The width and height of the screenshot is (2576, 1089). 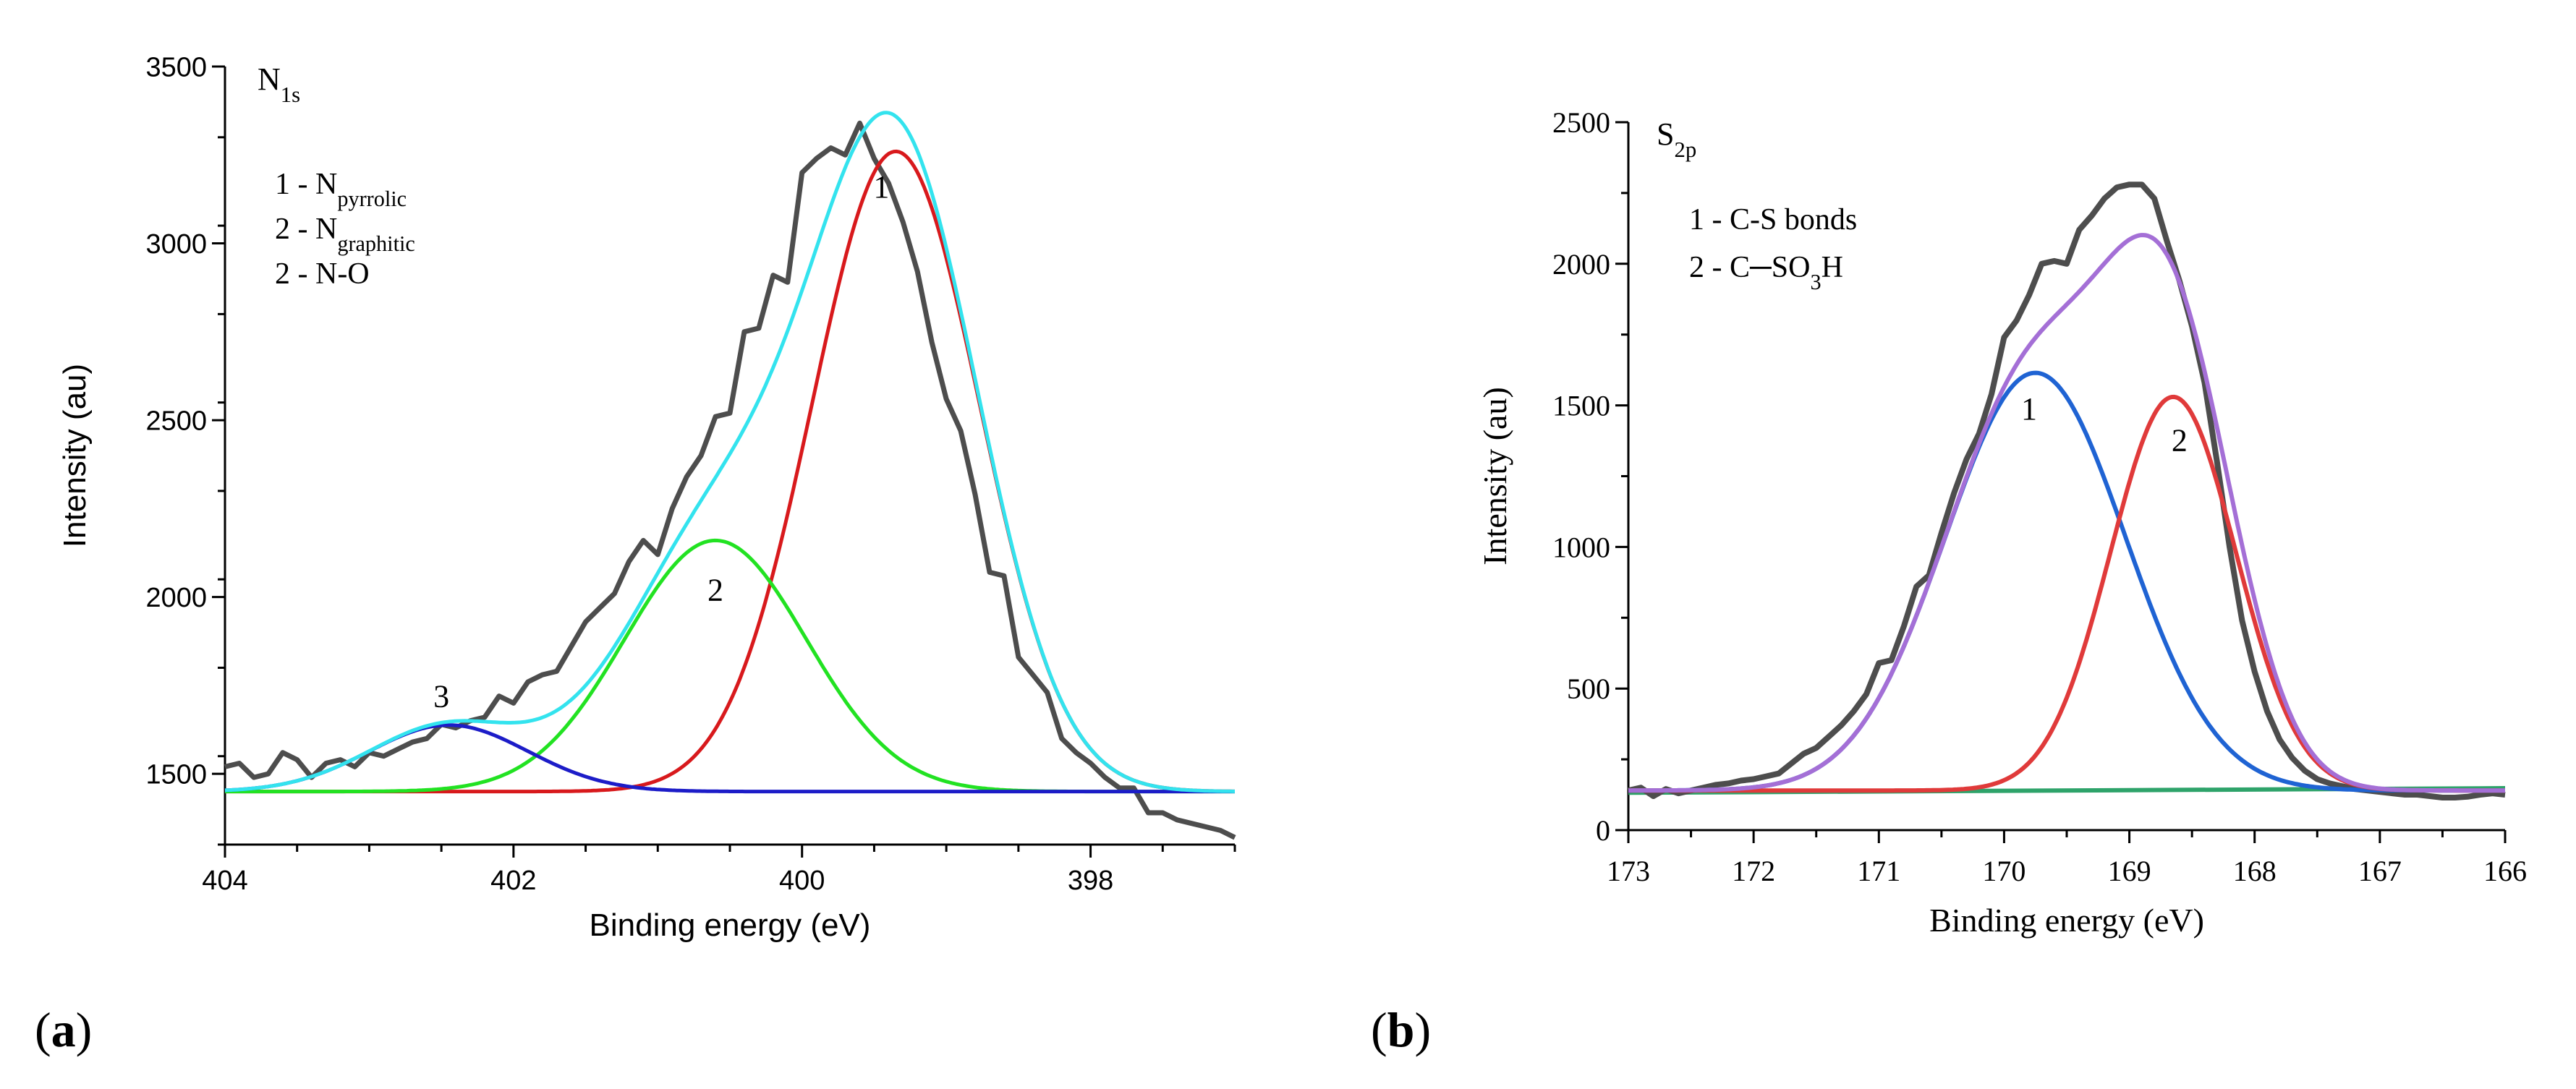 I want to click on x-tick-label: 167, so click(x=2380, y=871).